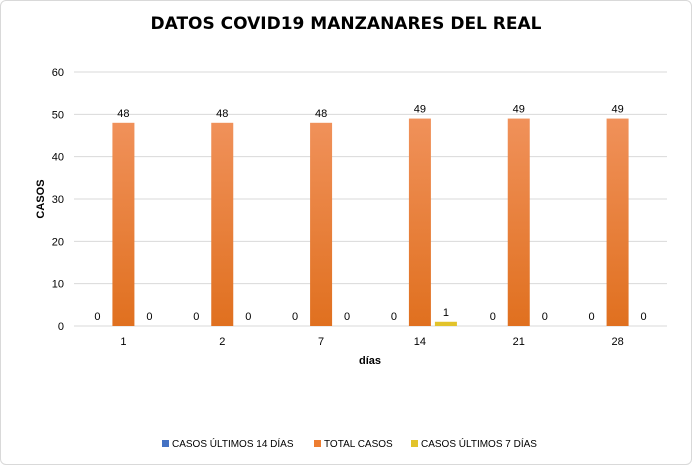  I want to click on x-axis-label: días, so click(370, 361).